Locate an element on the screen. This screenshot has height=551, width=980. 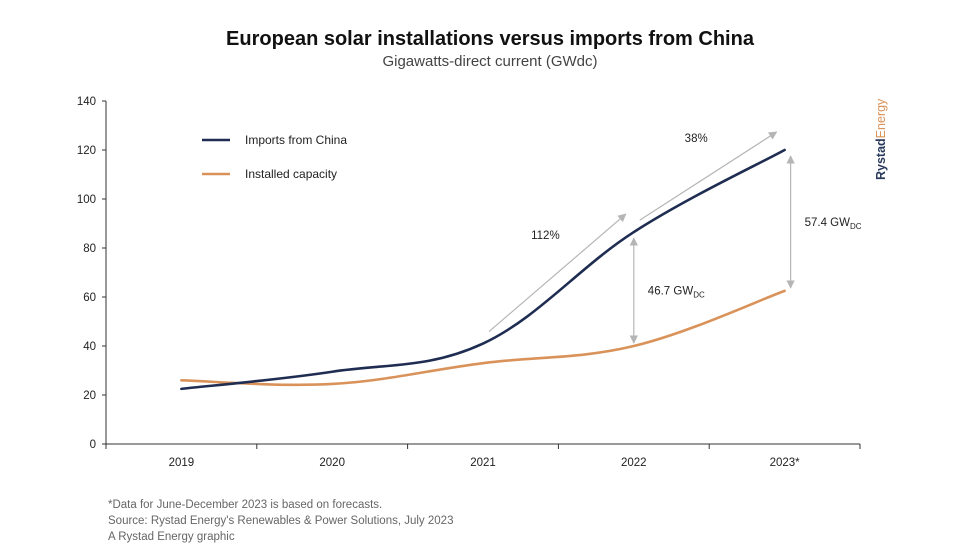
y-tick-label: 40 is located at coordinates (89, 347).